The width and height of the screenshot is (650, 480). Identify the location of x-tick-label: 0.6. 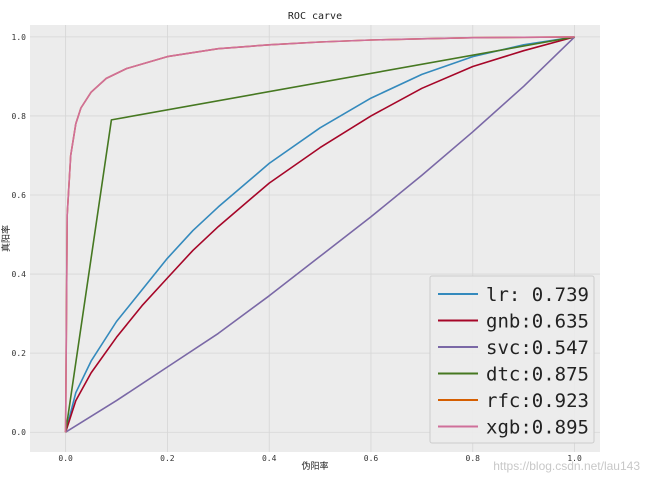
(371, 458).